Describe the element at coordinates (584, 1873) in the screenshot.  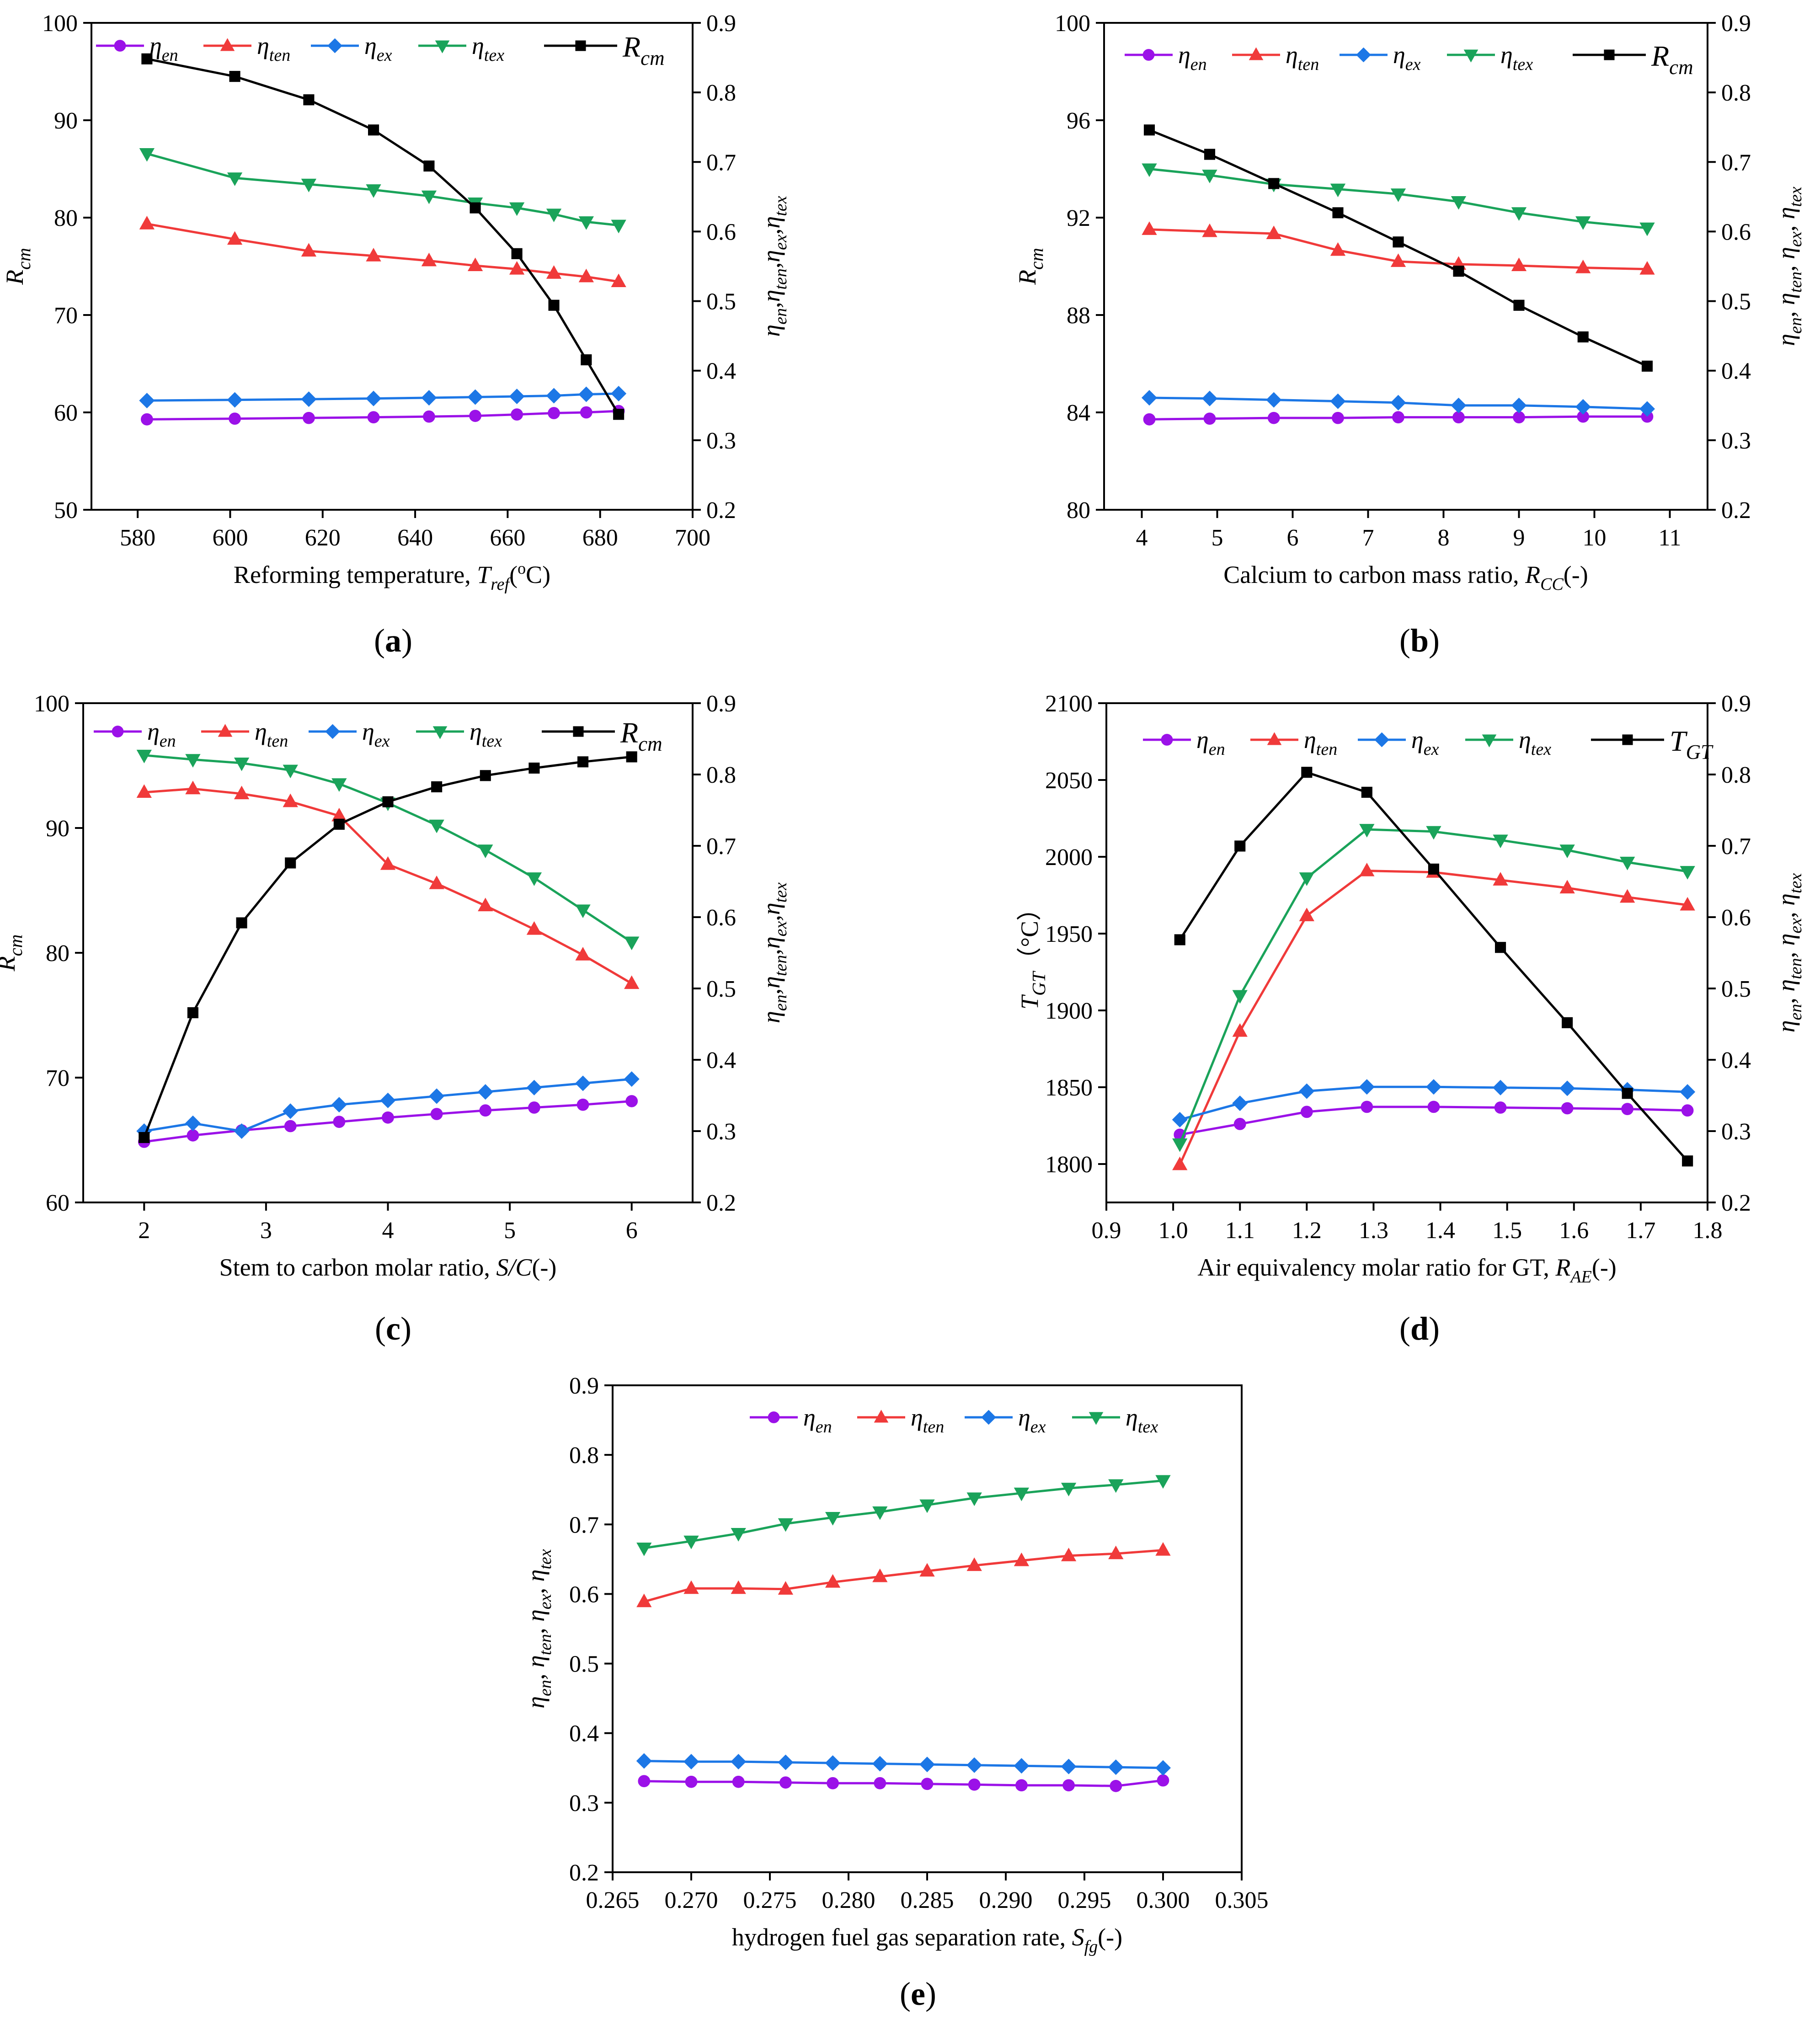
I see `y-tick-label-left: 0.2` at that location.